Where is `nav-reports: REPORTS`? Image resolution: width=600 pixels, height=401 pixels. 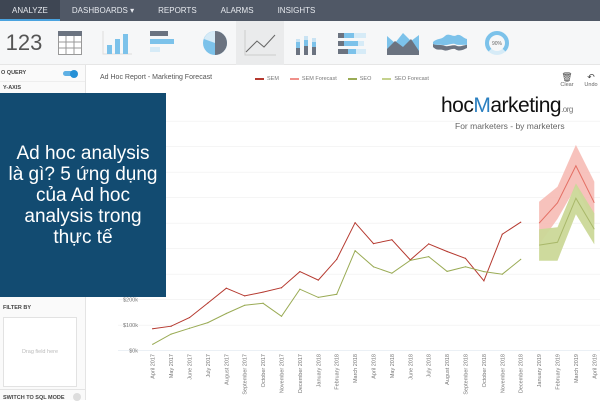 nav-reports: REPORTS is located at coordinates (177, 10).